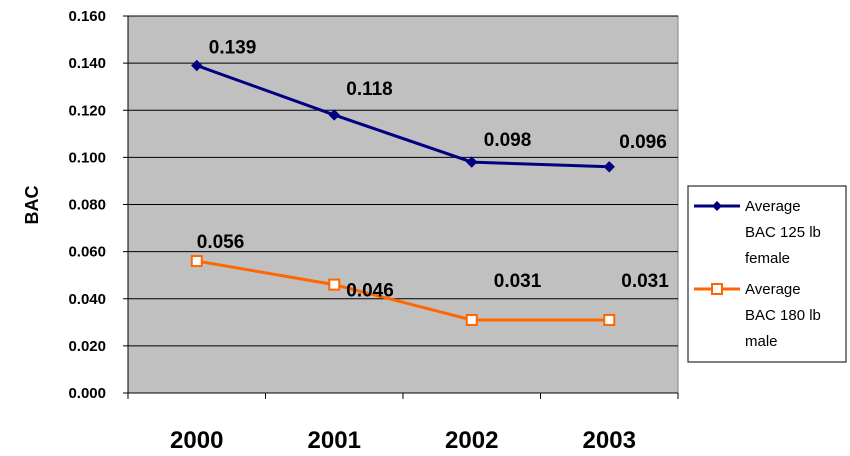 Image resolution: width=850 pixels, height=456 pixels. I want to click on data-label: 0.056, so click(221, 242).